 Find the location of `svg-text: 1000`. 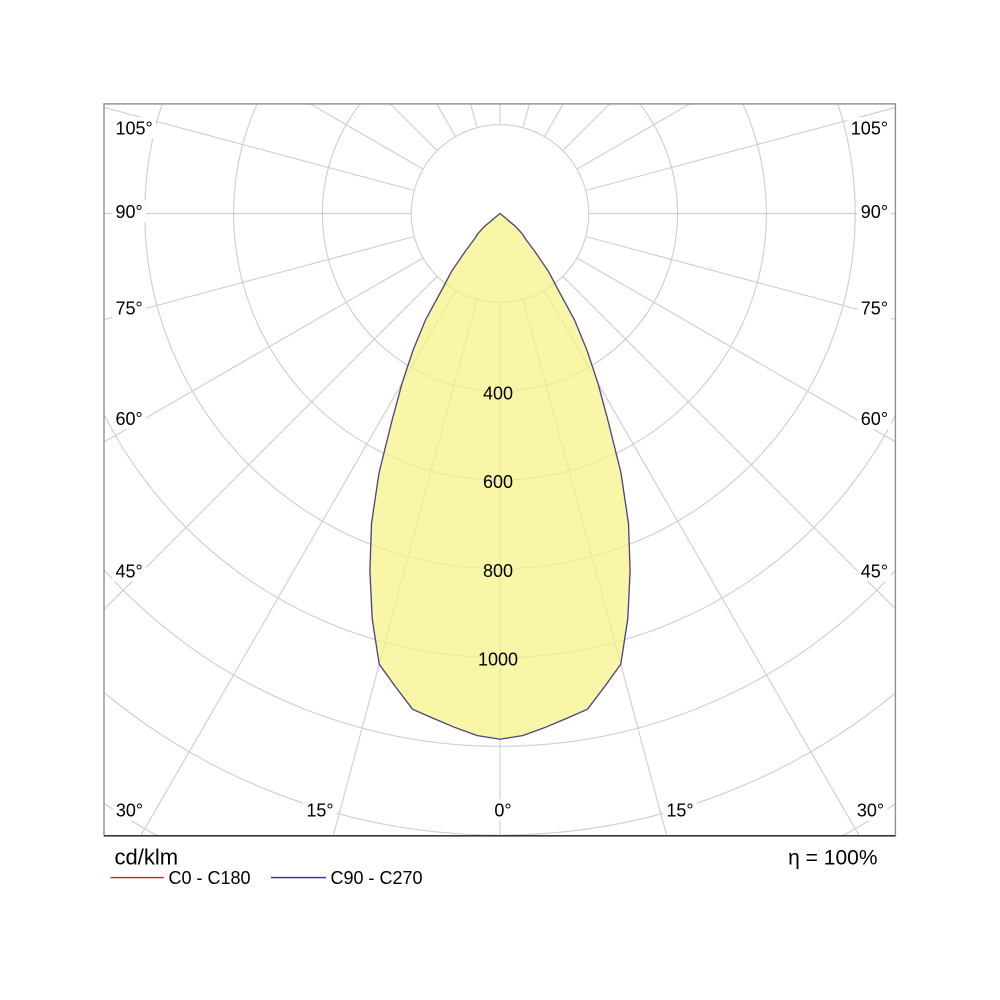

svg-text: 1000 is located at coordinates (498, 660).